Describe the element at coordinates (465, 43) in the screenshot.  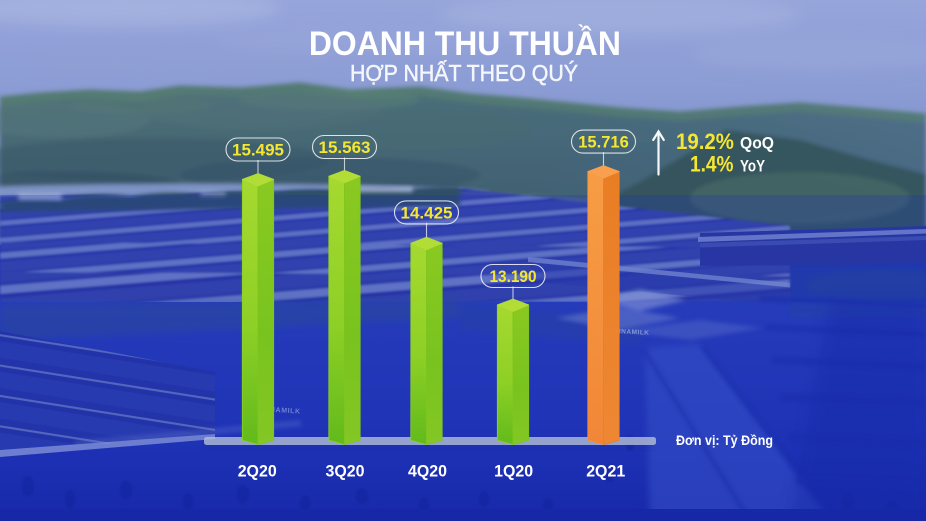
I see `svg-text: DOANH THU THUẦN` at that location.